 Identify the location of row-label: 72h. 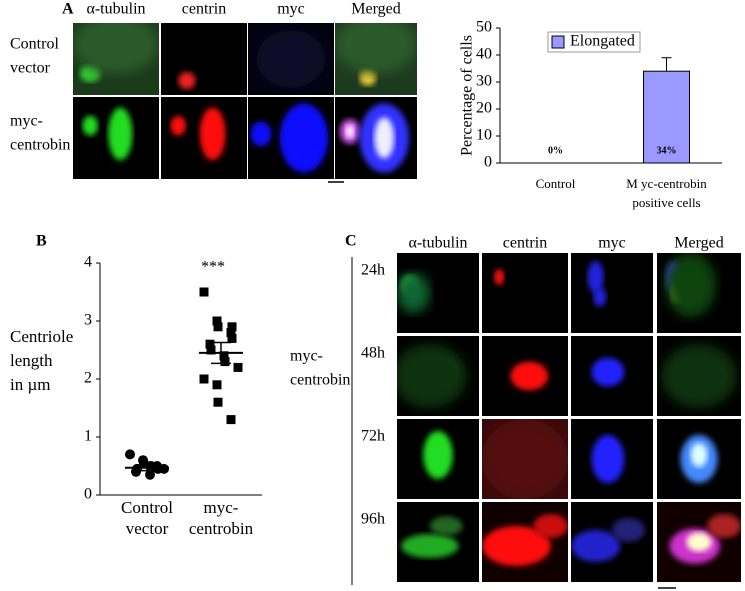
(373, 436).